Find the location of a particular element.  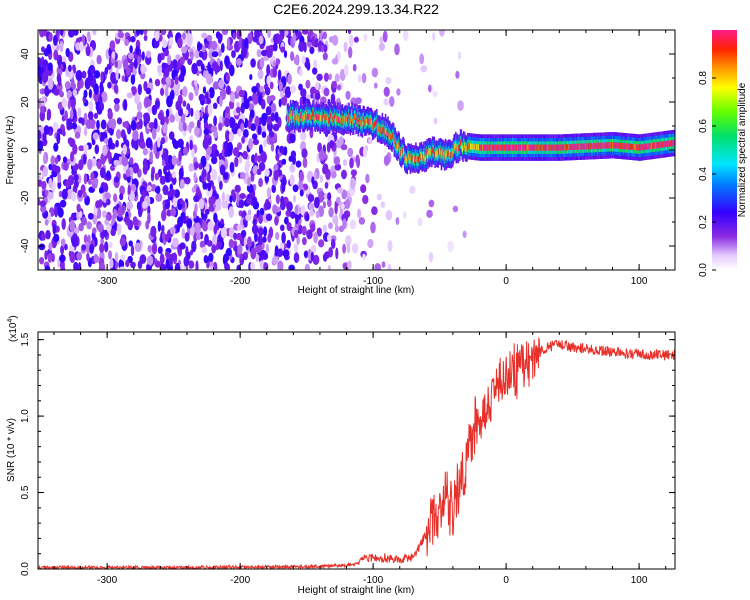

spectrogram-y-tick-label: -40 is located at coordinates (25, 245).